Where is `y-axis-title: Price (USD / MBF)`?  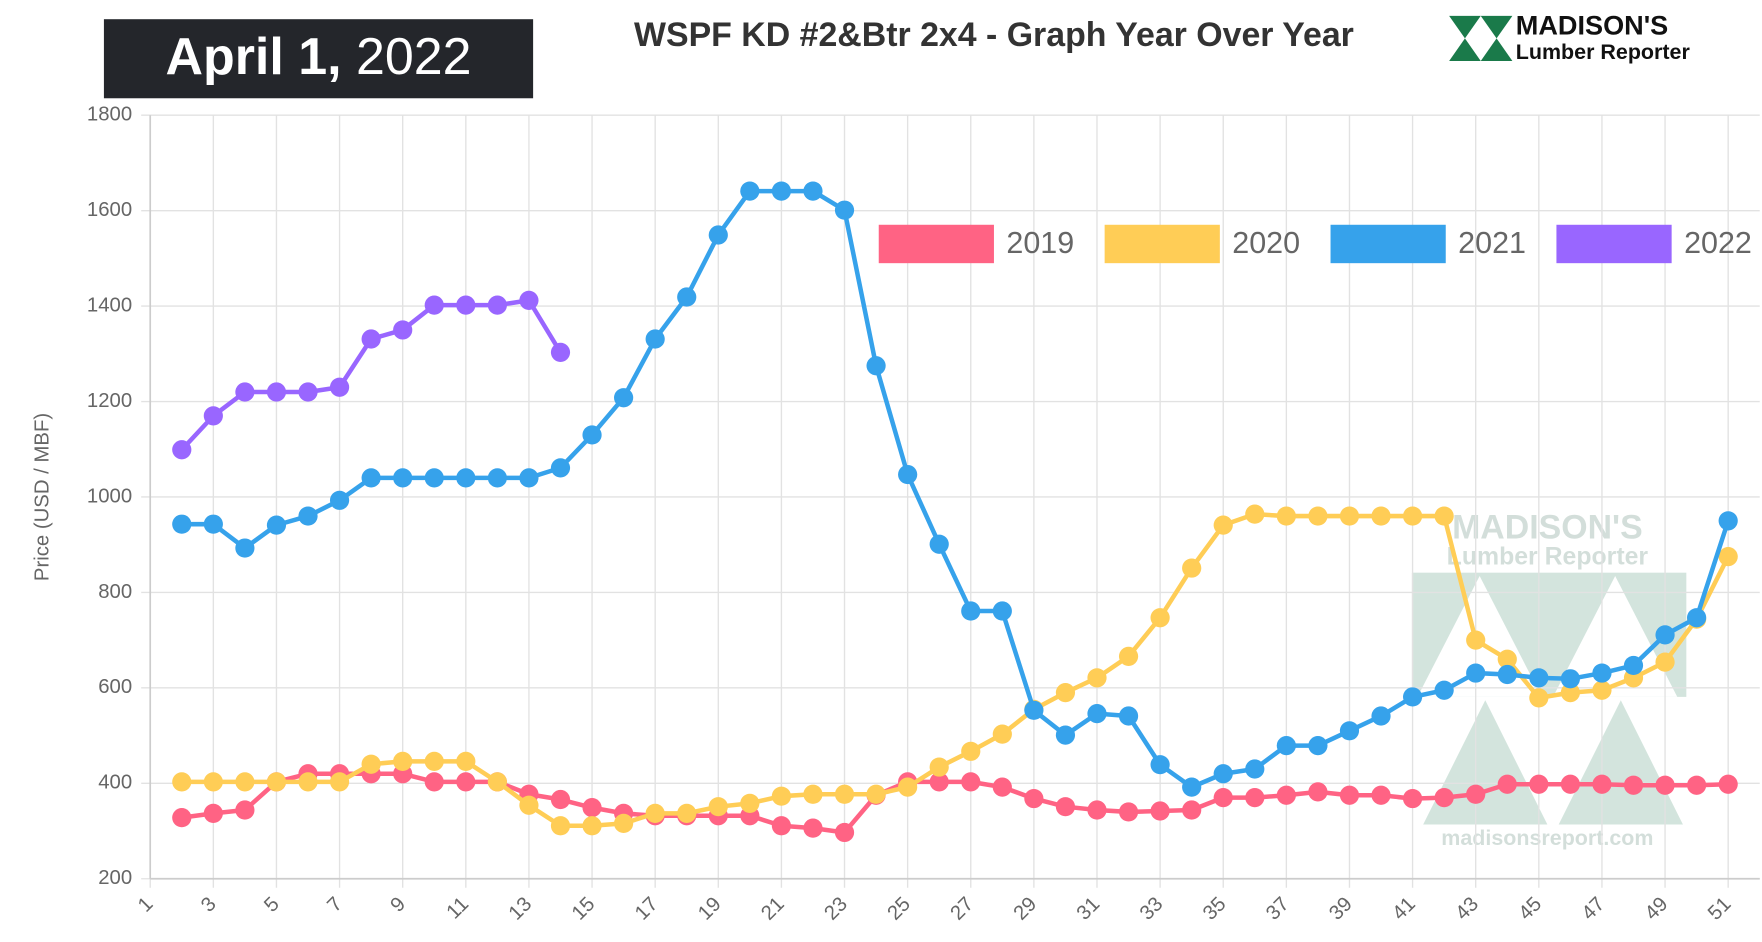 y-axis-title: Price (USD / MBF) is located at coordinates (42, 497).